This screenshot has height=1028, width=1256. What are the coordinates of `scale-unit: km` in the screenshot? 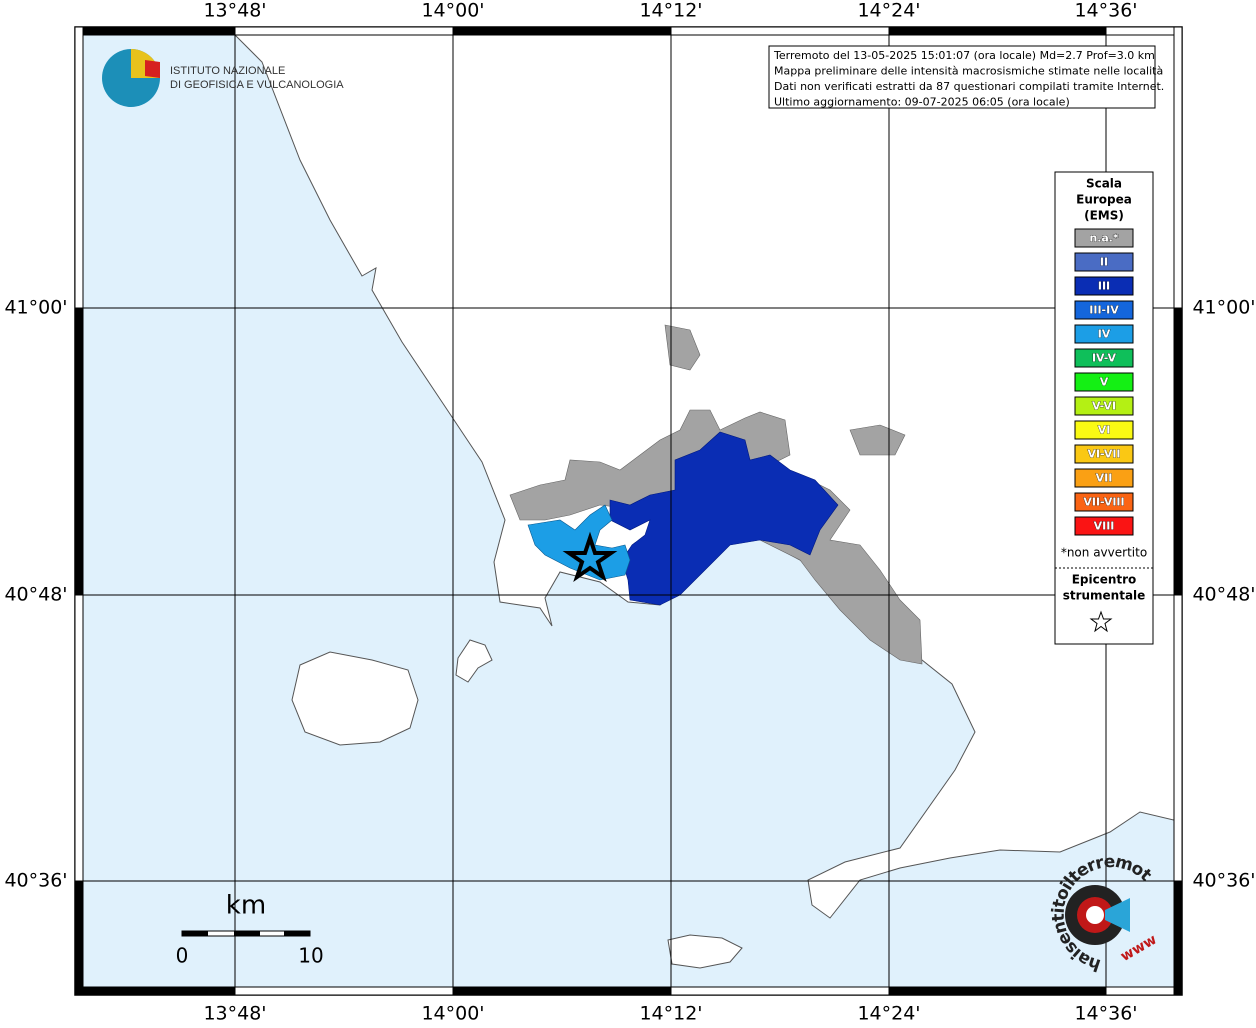 It's located at (246, 906).